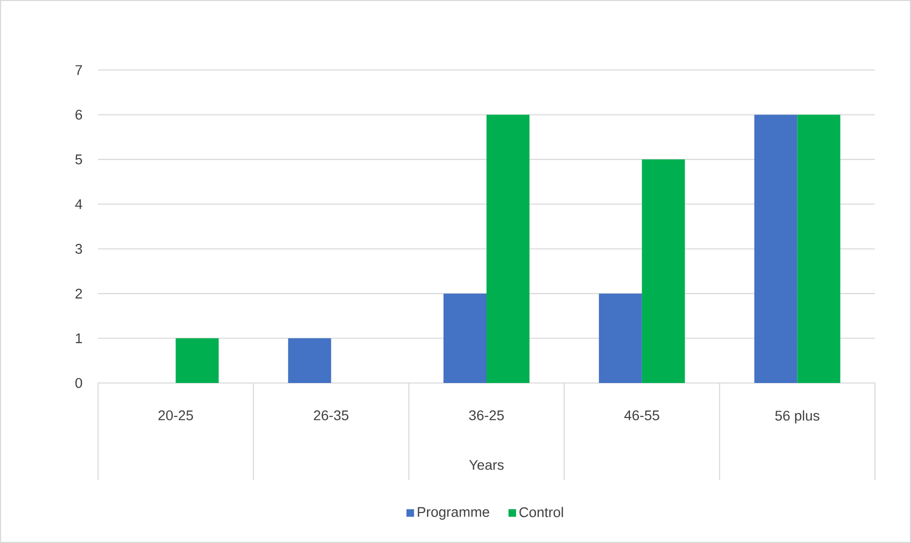 The height and width of the screenshot is (543, 911). What do you see at coordinates (454, 513) in the screenshot?
I see `legend-label: Programme` at bounding box center [454, 513].